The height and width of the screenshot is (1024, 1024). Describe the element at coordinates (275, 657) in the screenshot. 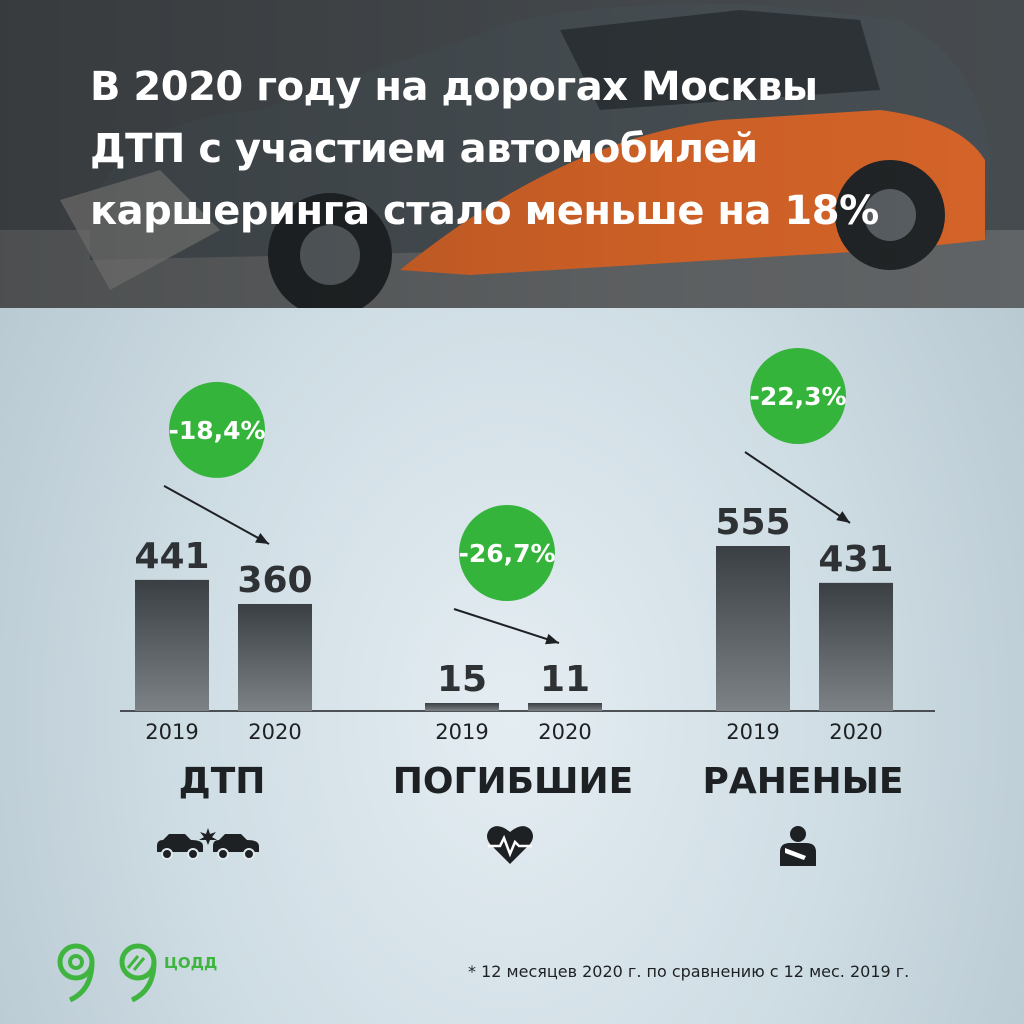

I see `bar-ДТП-2020` at that location.